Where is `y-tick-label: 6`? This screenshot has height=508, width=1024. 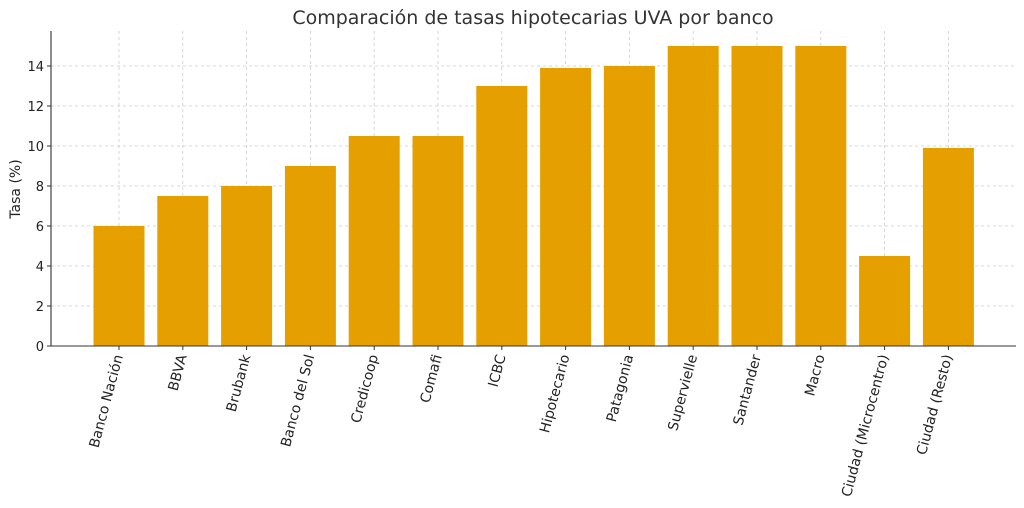 y-tick-label: 6 is located at coordinates (40, 227).